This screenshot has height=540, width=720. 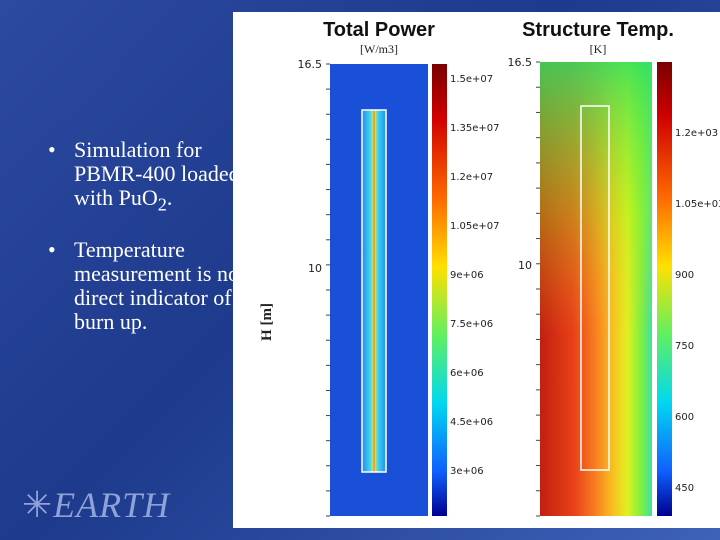 What do you see at coordinates (267, 322) in the screenshot?
I see `y-axis-label: H [m]` at bounding box center [267, 322].